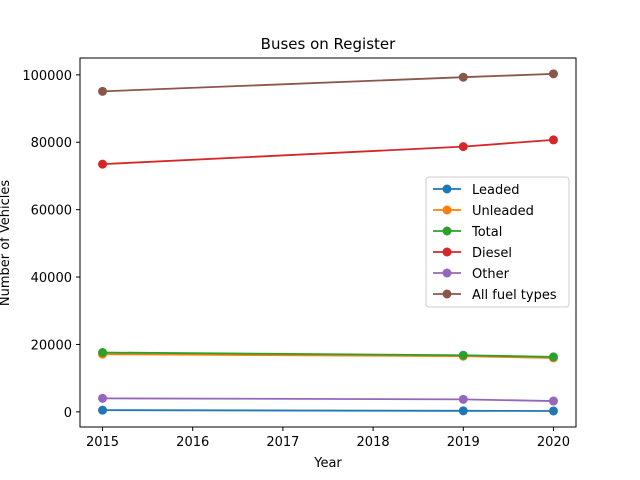 Image resolution: width=640 pixels, height=480 pixels. Describe the element at coordinates (327, 463) in the screenshot. I see `x-axis-label: Year` at that location.